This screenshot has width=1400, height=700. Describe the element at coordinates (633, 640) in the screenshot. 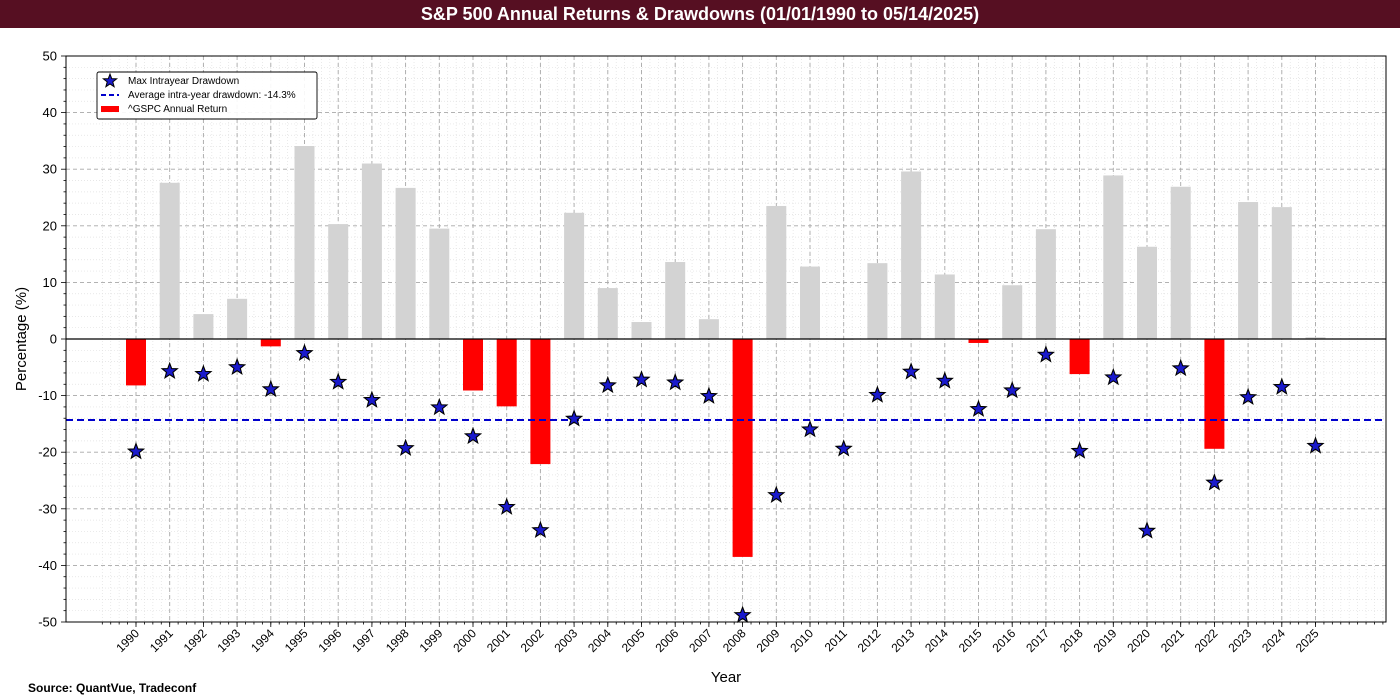

I see `x-tick-label: 2005` at that location.